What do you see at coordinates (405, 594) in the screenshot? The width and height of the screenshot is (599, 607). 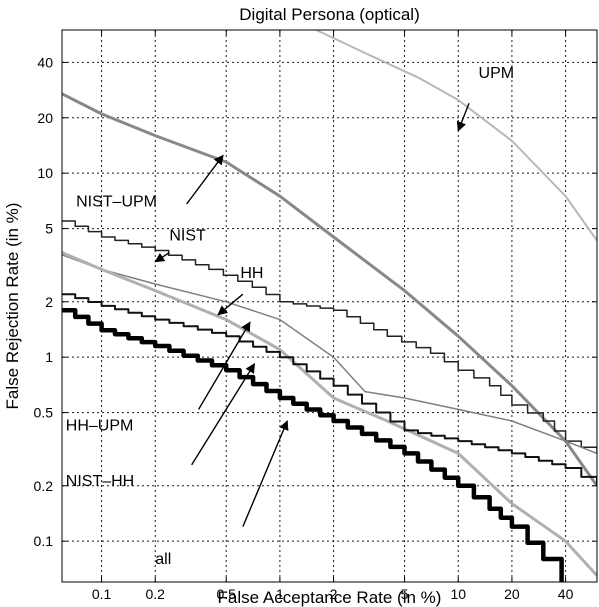 I see `x-tick-label: 5` at bounding box center [405, 594].